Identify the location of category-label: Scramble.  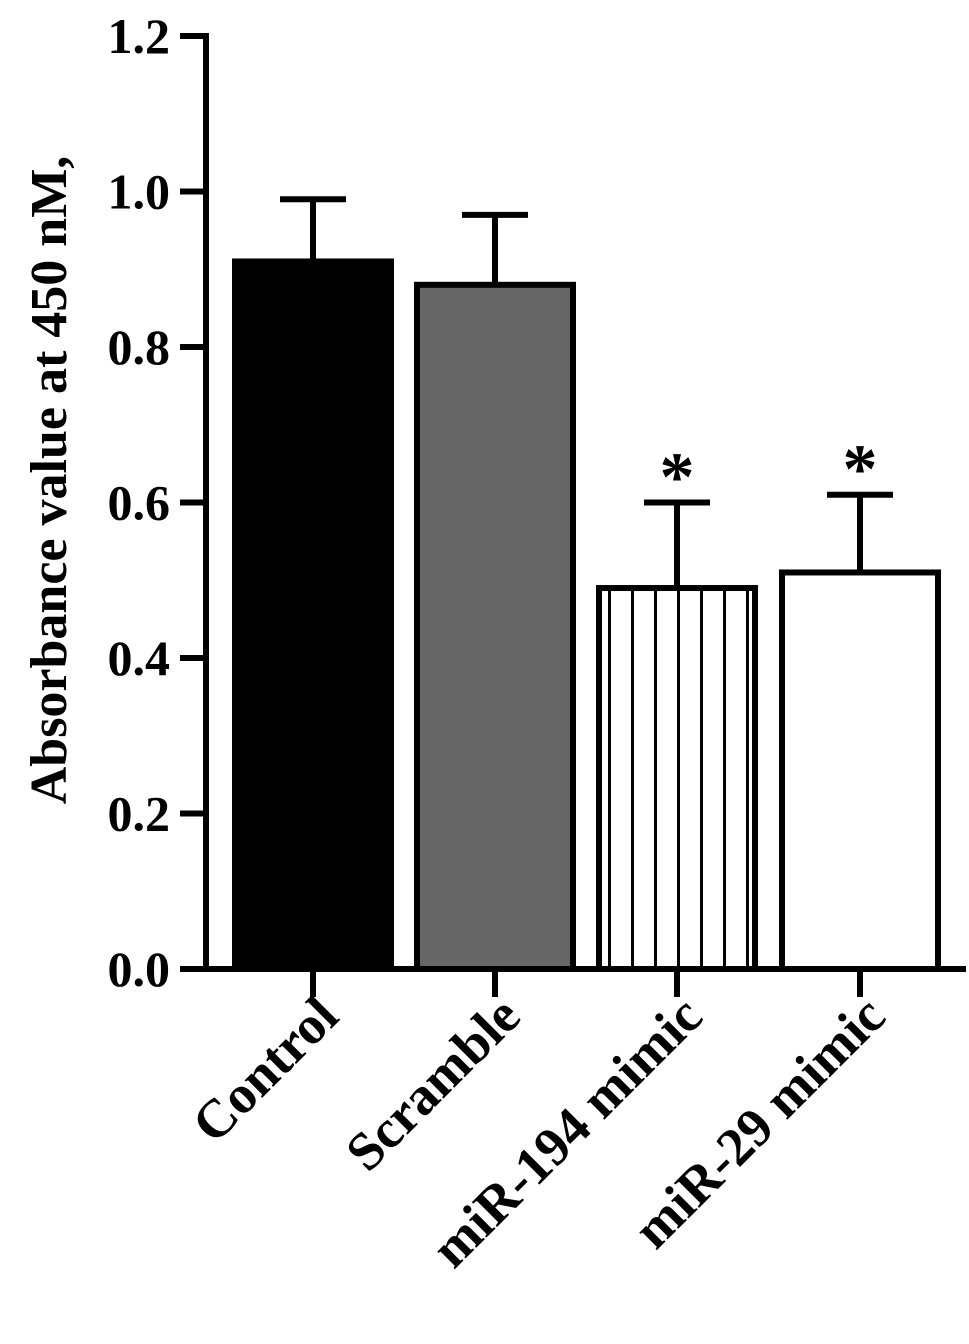
(432, 1083).